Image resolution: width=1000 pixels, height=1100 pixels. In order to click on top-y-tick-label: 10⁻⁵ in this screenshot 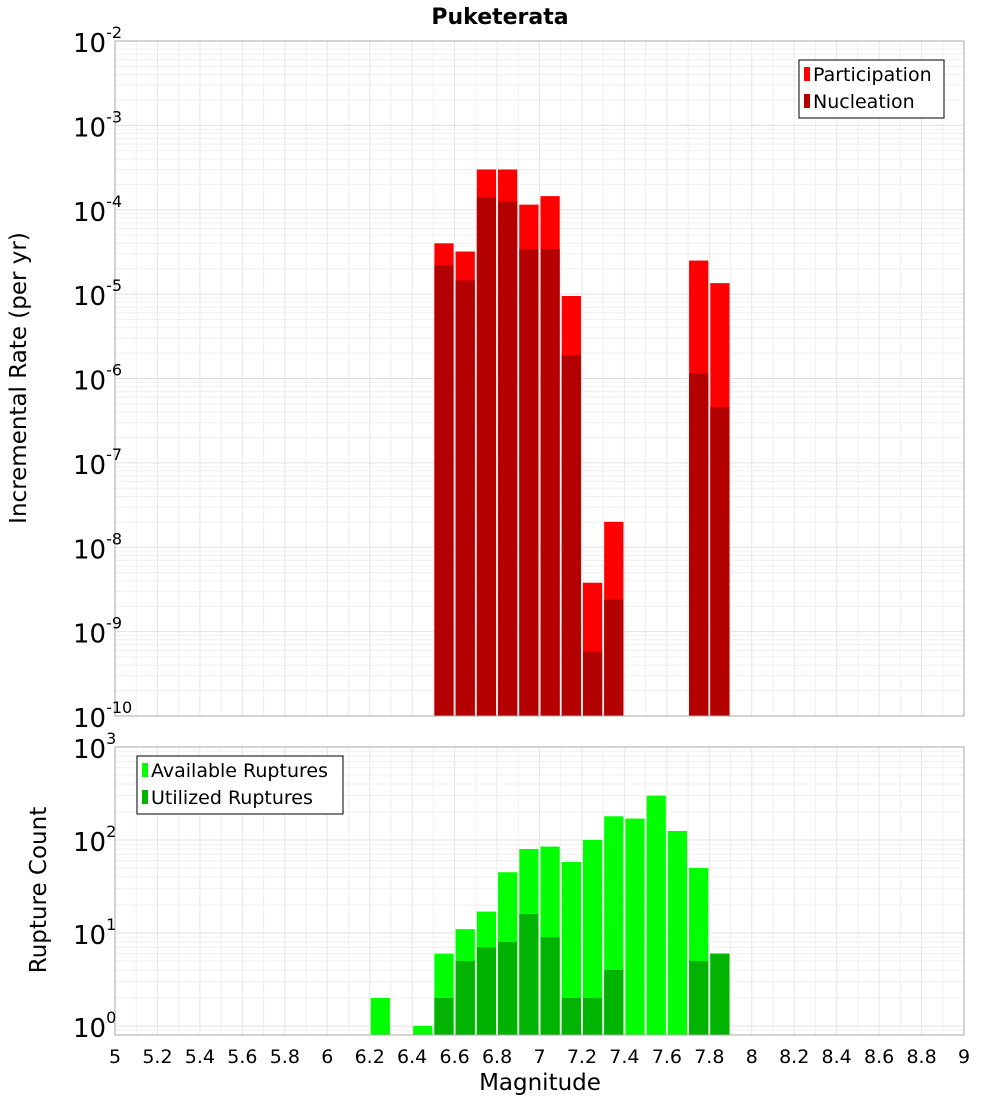, I will do `click(97, 294)`.